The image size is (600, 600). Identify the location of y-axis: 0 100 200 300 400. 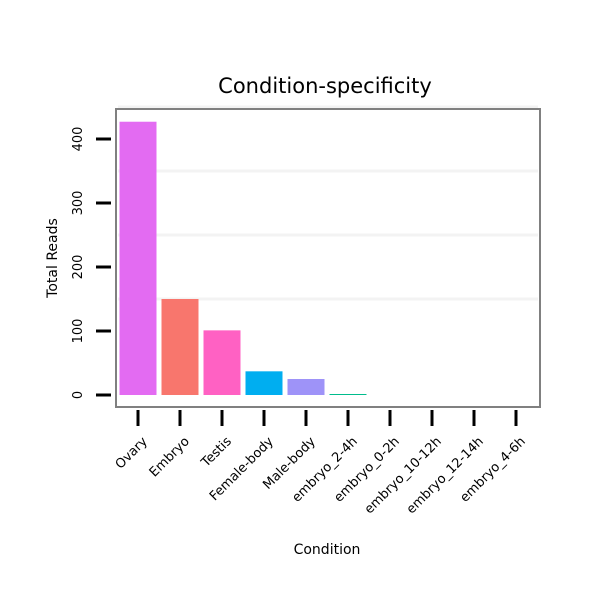
(91, 263).